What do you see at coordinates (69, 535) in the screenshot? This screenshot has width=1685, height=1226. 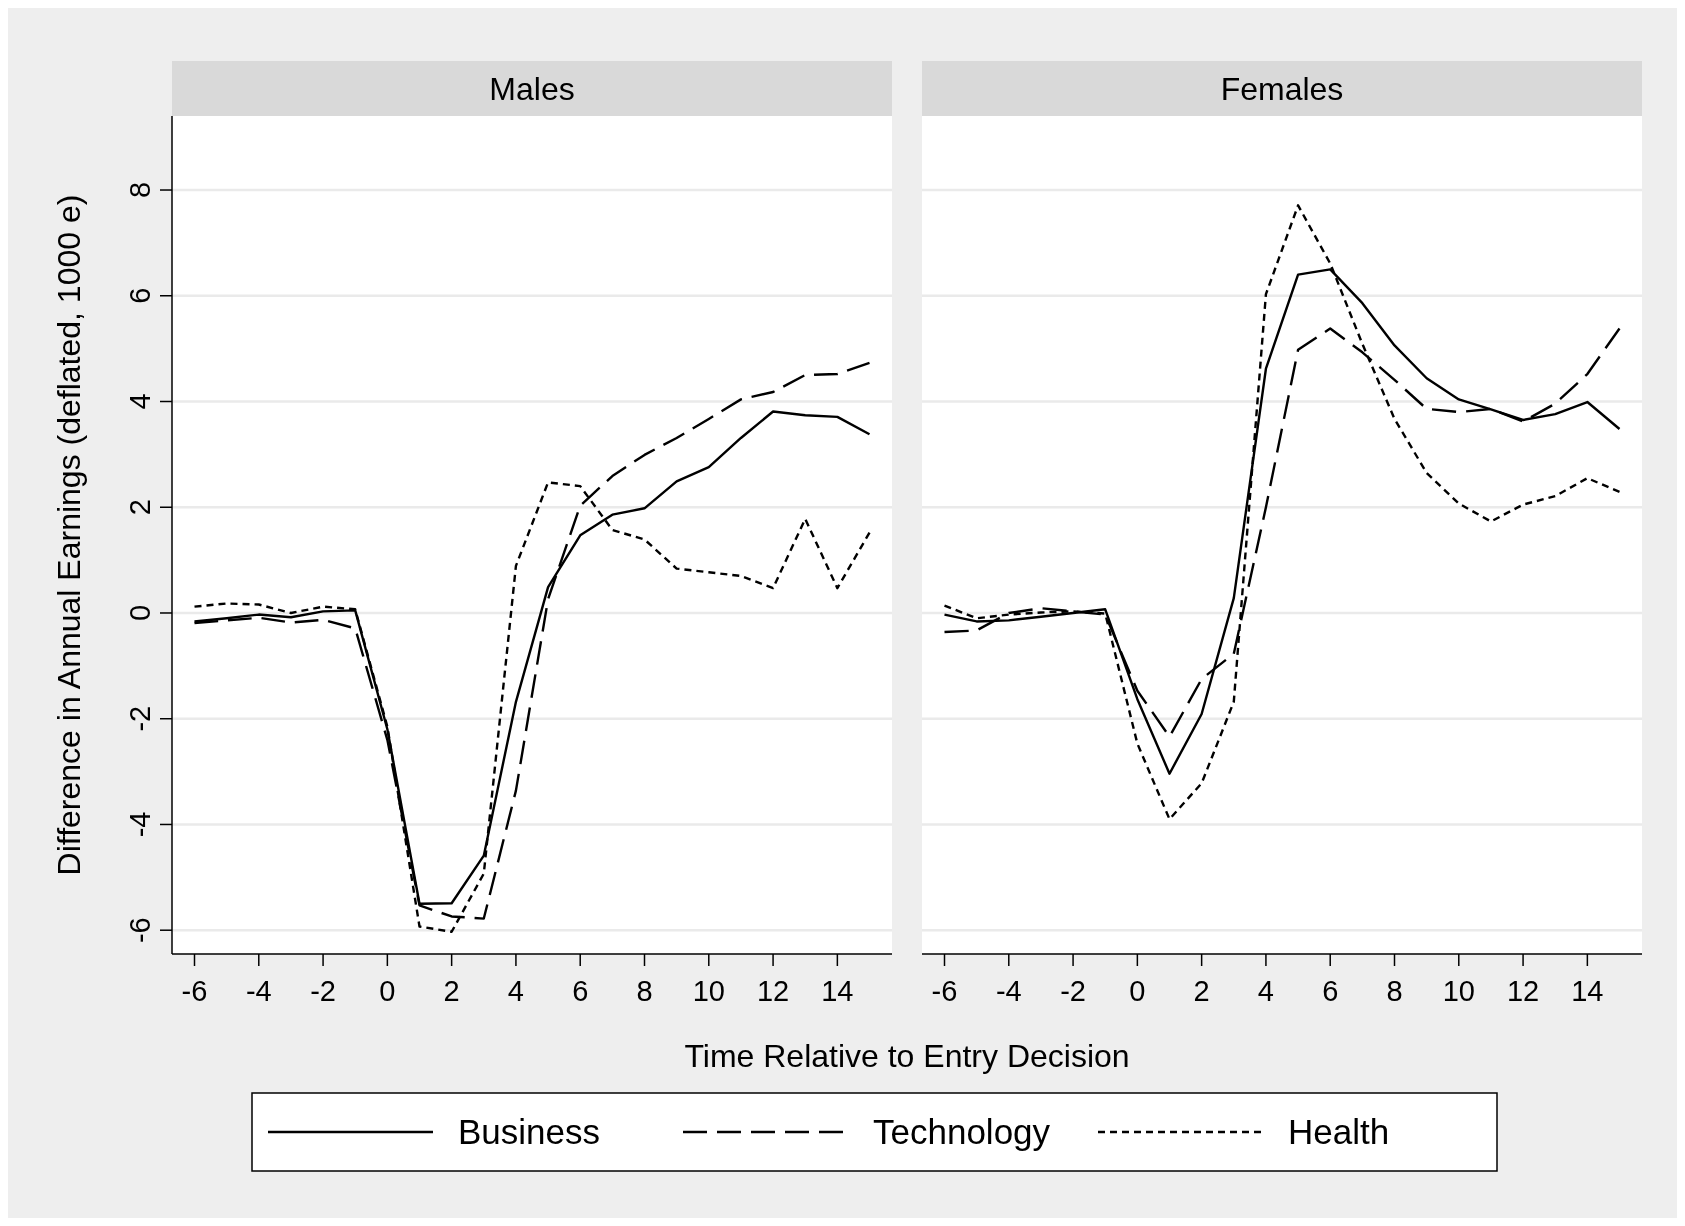 I see `y-axis-title: Difference in Annual Earnings (deflated, 1000 e)` at bounding box center [69, 535].